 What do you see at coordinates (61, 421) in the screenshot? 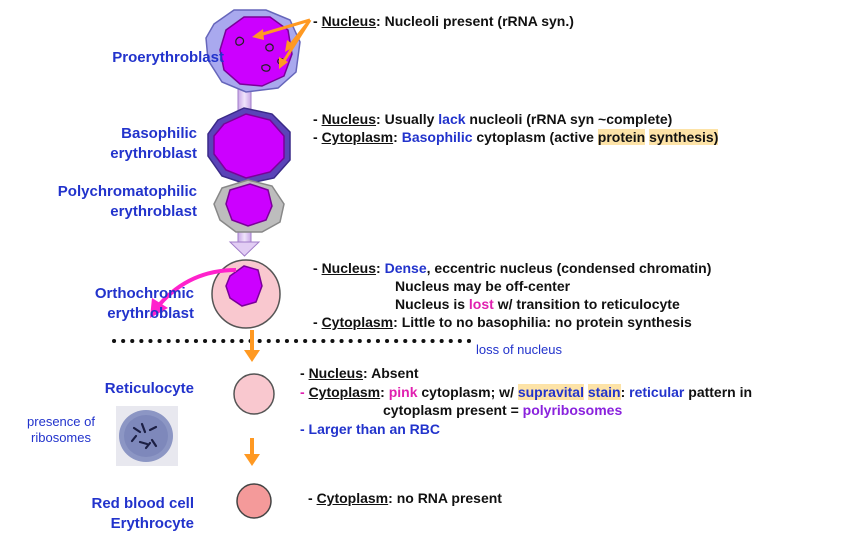
I see `presence-note-line1: presence of` at bounding box center [61, 421].